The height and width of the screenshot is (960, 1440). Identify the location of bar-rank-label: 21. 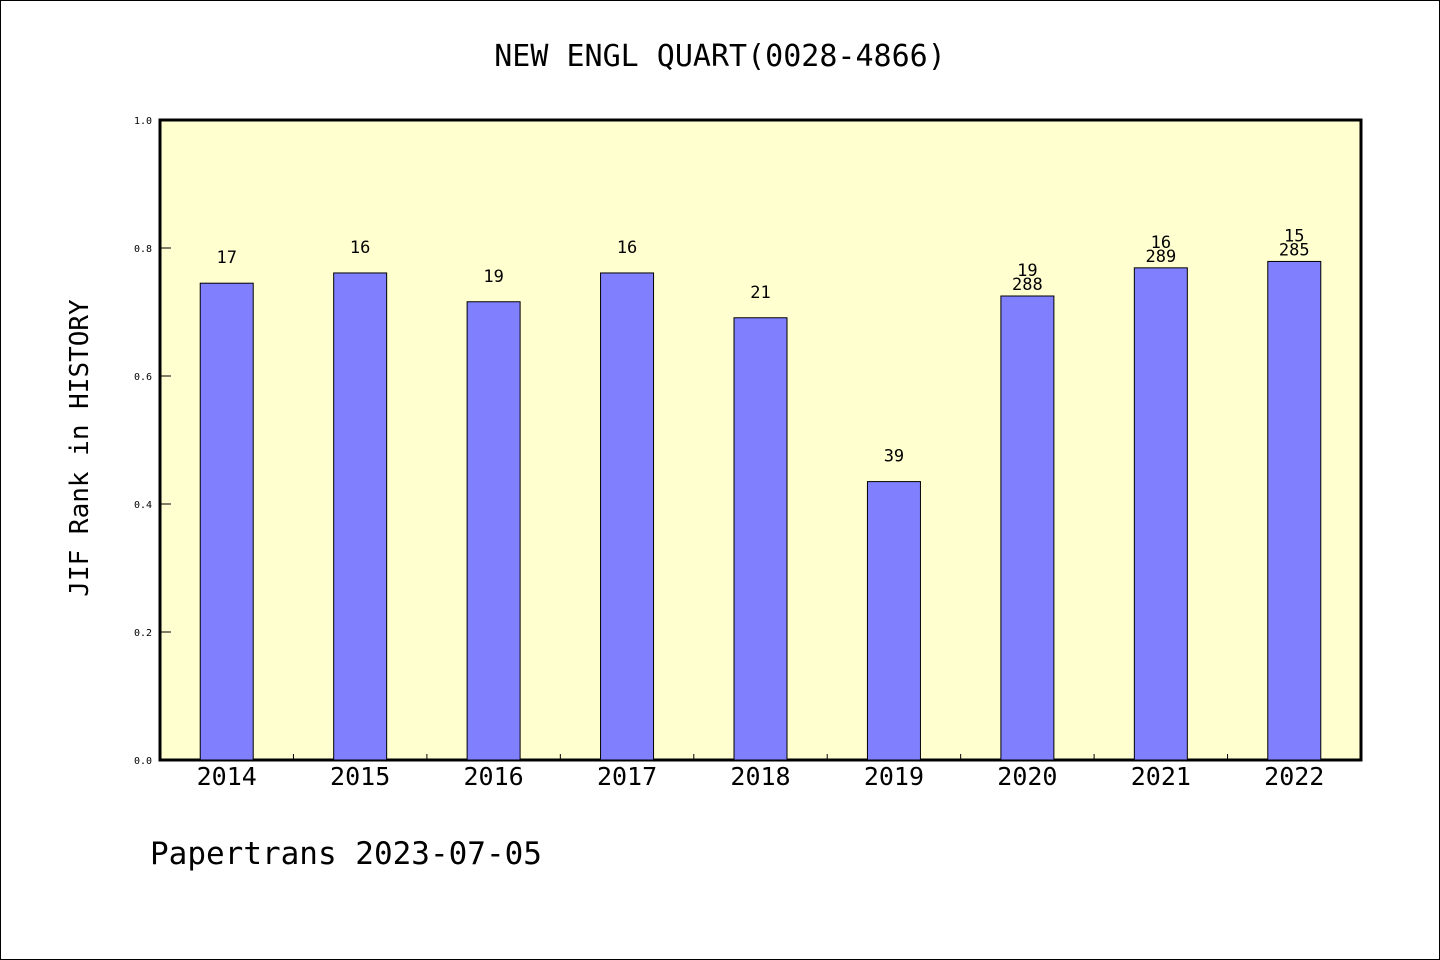
(760, 293).